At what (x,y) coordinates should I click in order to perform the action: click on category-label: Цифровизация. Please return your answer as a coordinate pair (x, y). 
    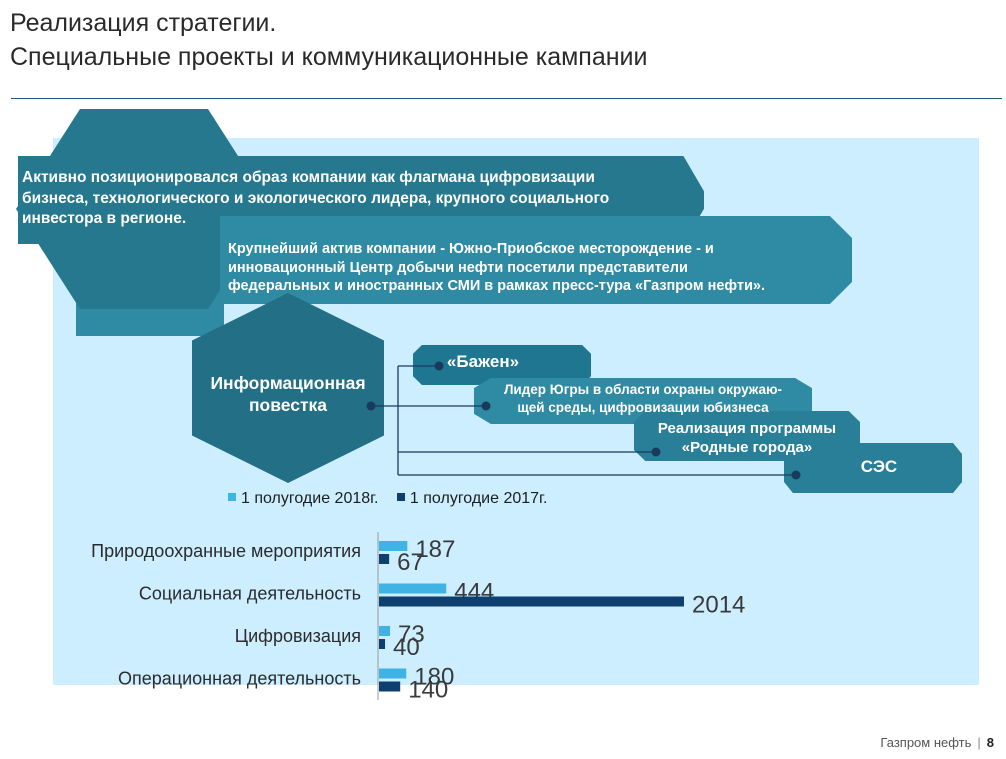
    Looking at the image, I should click on (298, 636).